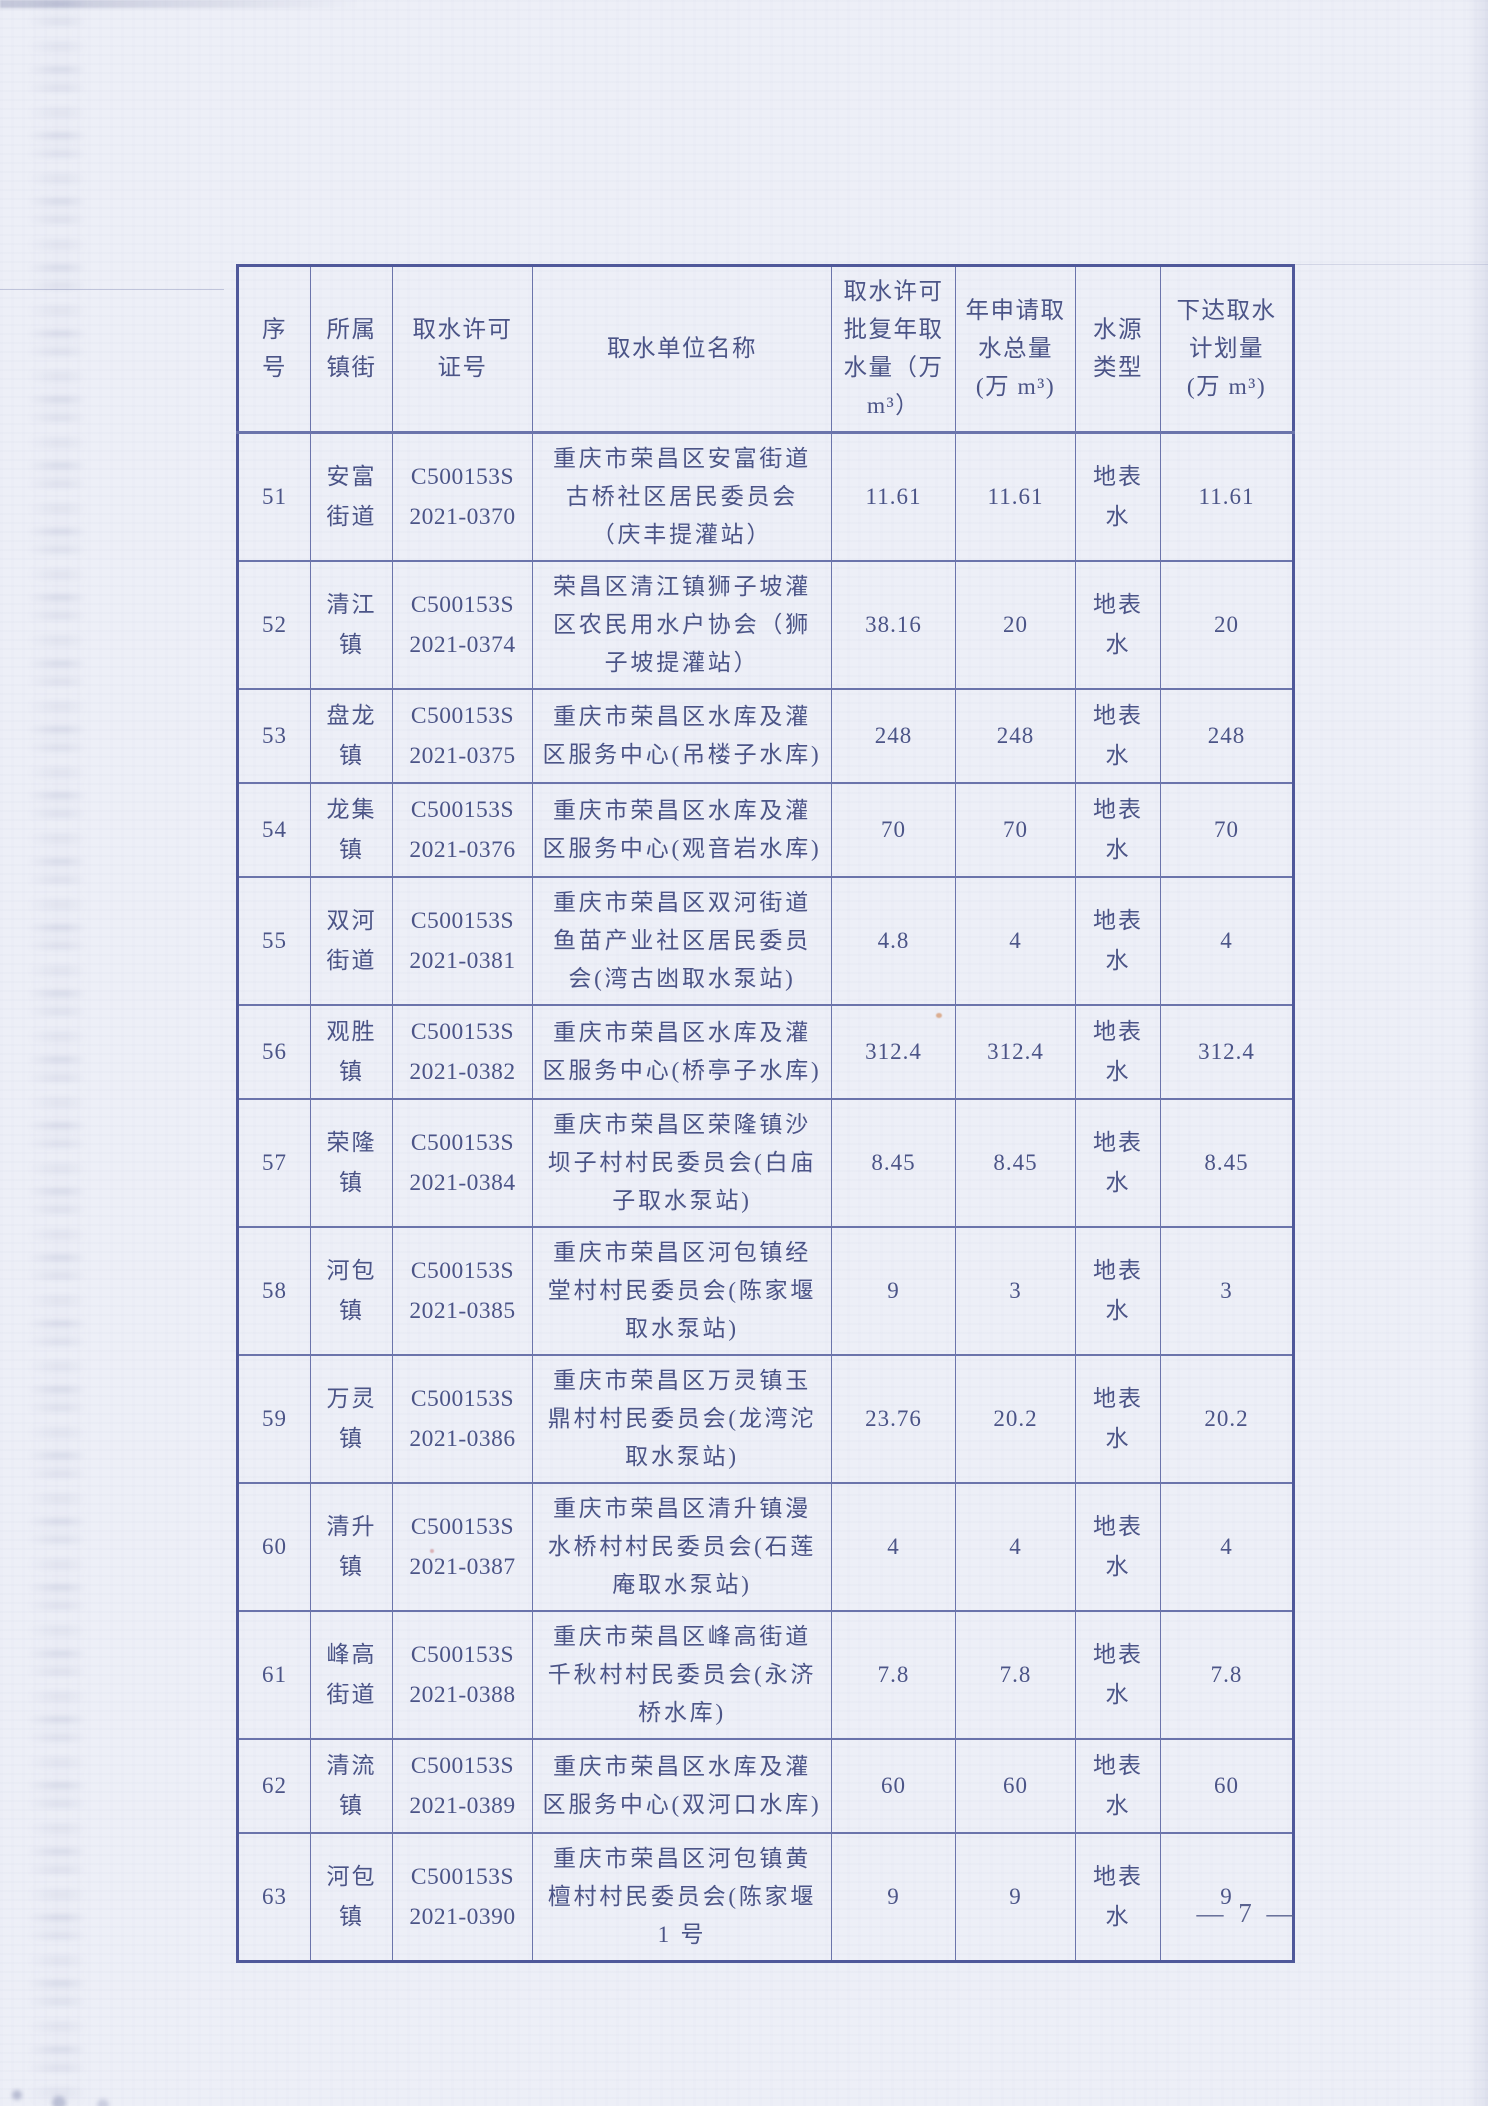 The width and height of the screenshot is (1488, 2106). I want to click on cell-permit: C500153S 2021-0390, so click(462, 1897).